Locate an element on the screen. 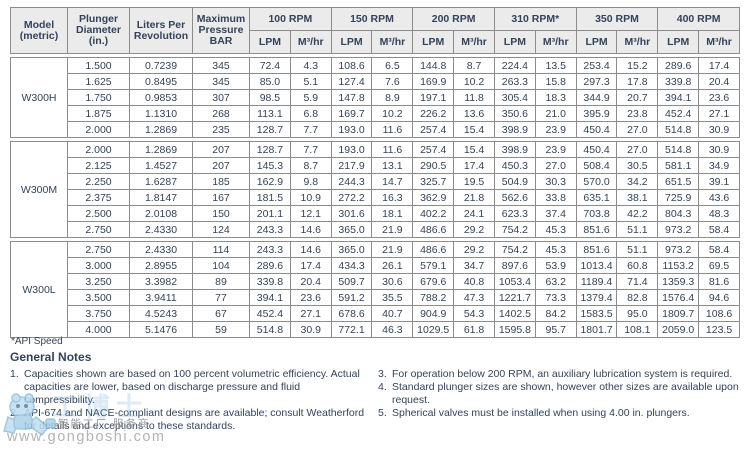  value-cell: 224.4 is located at coordinates (514, 65).